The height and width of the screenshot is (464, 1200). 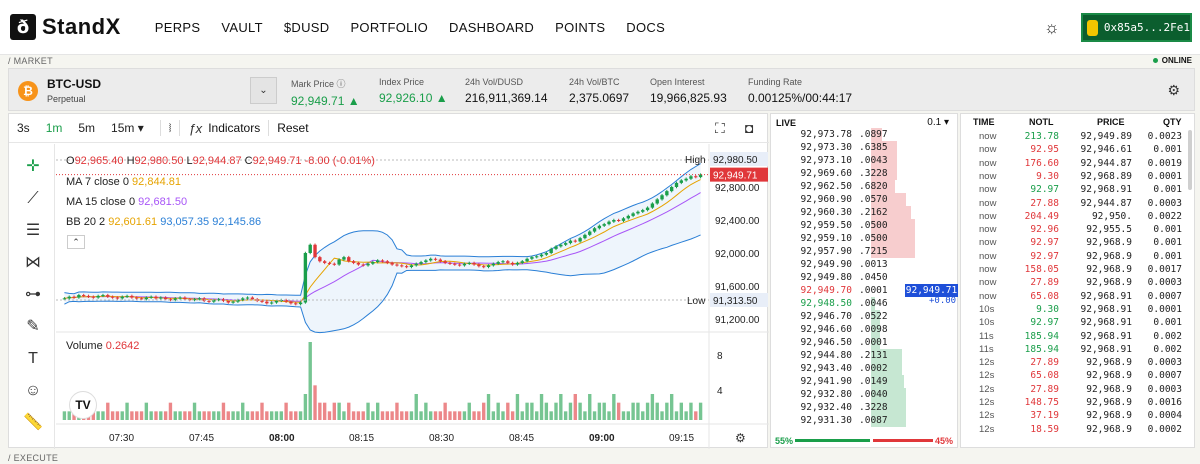 I want to click on trade-qty: 0.0003, so click(x=1164, y=389).